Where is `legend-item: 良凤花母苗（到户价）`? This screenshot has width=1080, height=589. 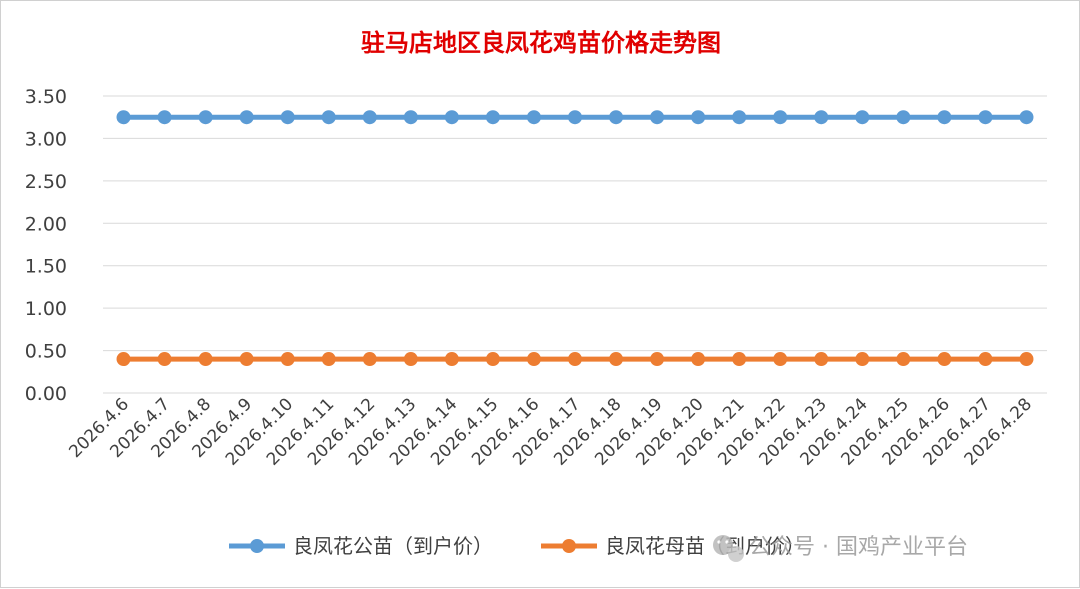
legend-item: 良凤花母苗（到户价） is located at coordinates (673, 546).